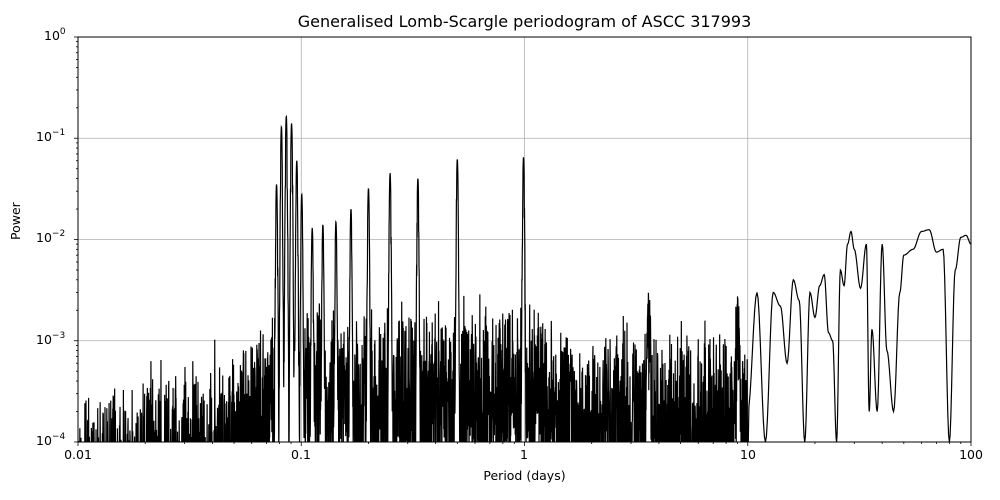 This screenshot has width=1000, height=500. Describe the element at coordinates (51, 339) in the screenshot. I see `y-tick-label: 10⁻³` at that location.